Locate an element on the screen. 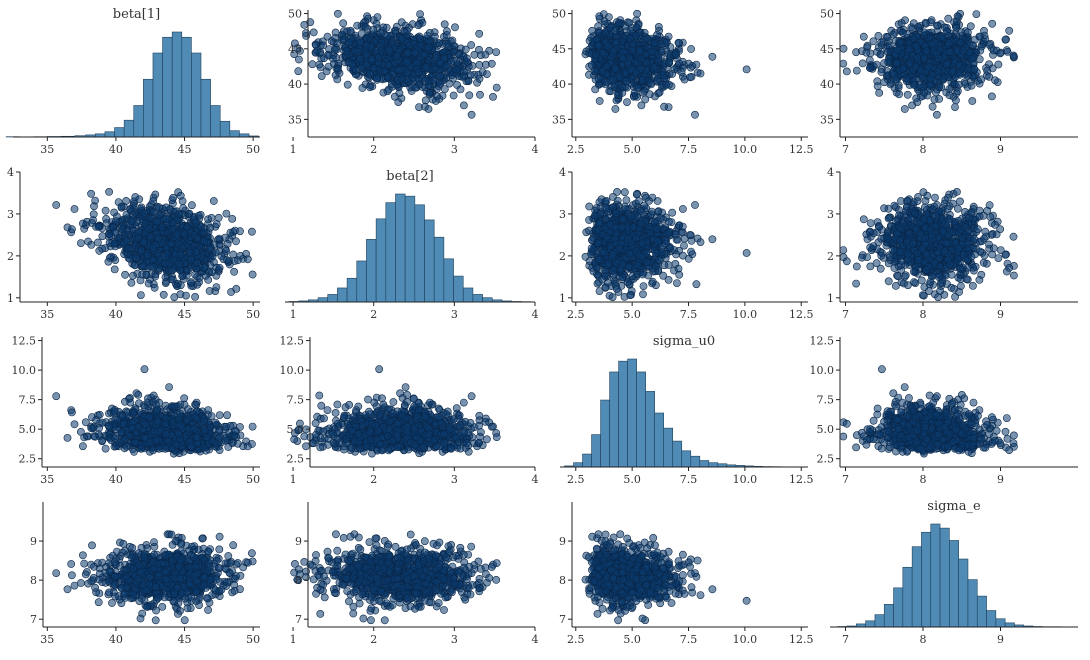  x-tick-label: 45 is located at coordinates (185, 314).